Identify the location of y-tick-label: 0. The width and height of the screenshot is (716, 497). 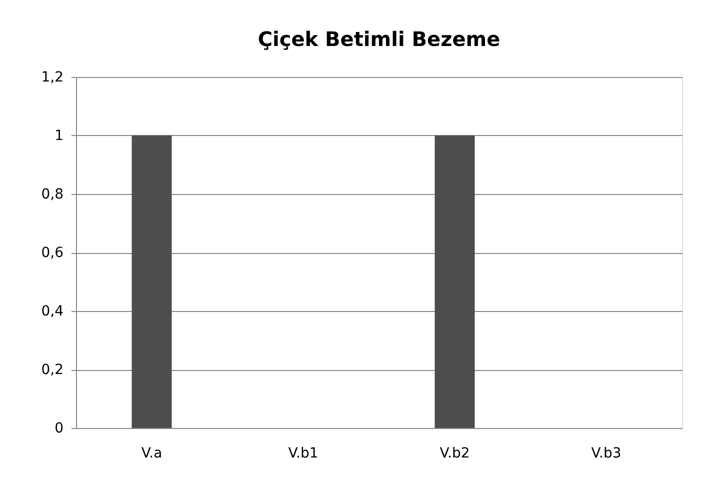
(59, 428).